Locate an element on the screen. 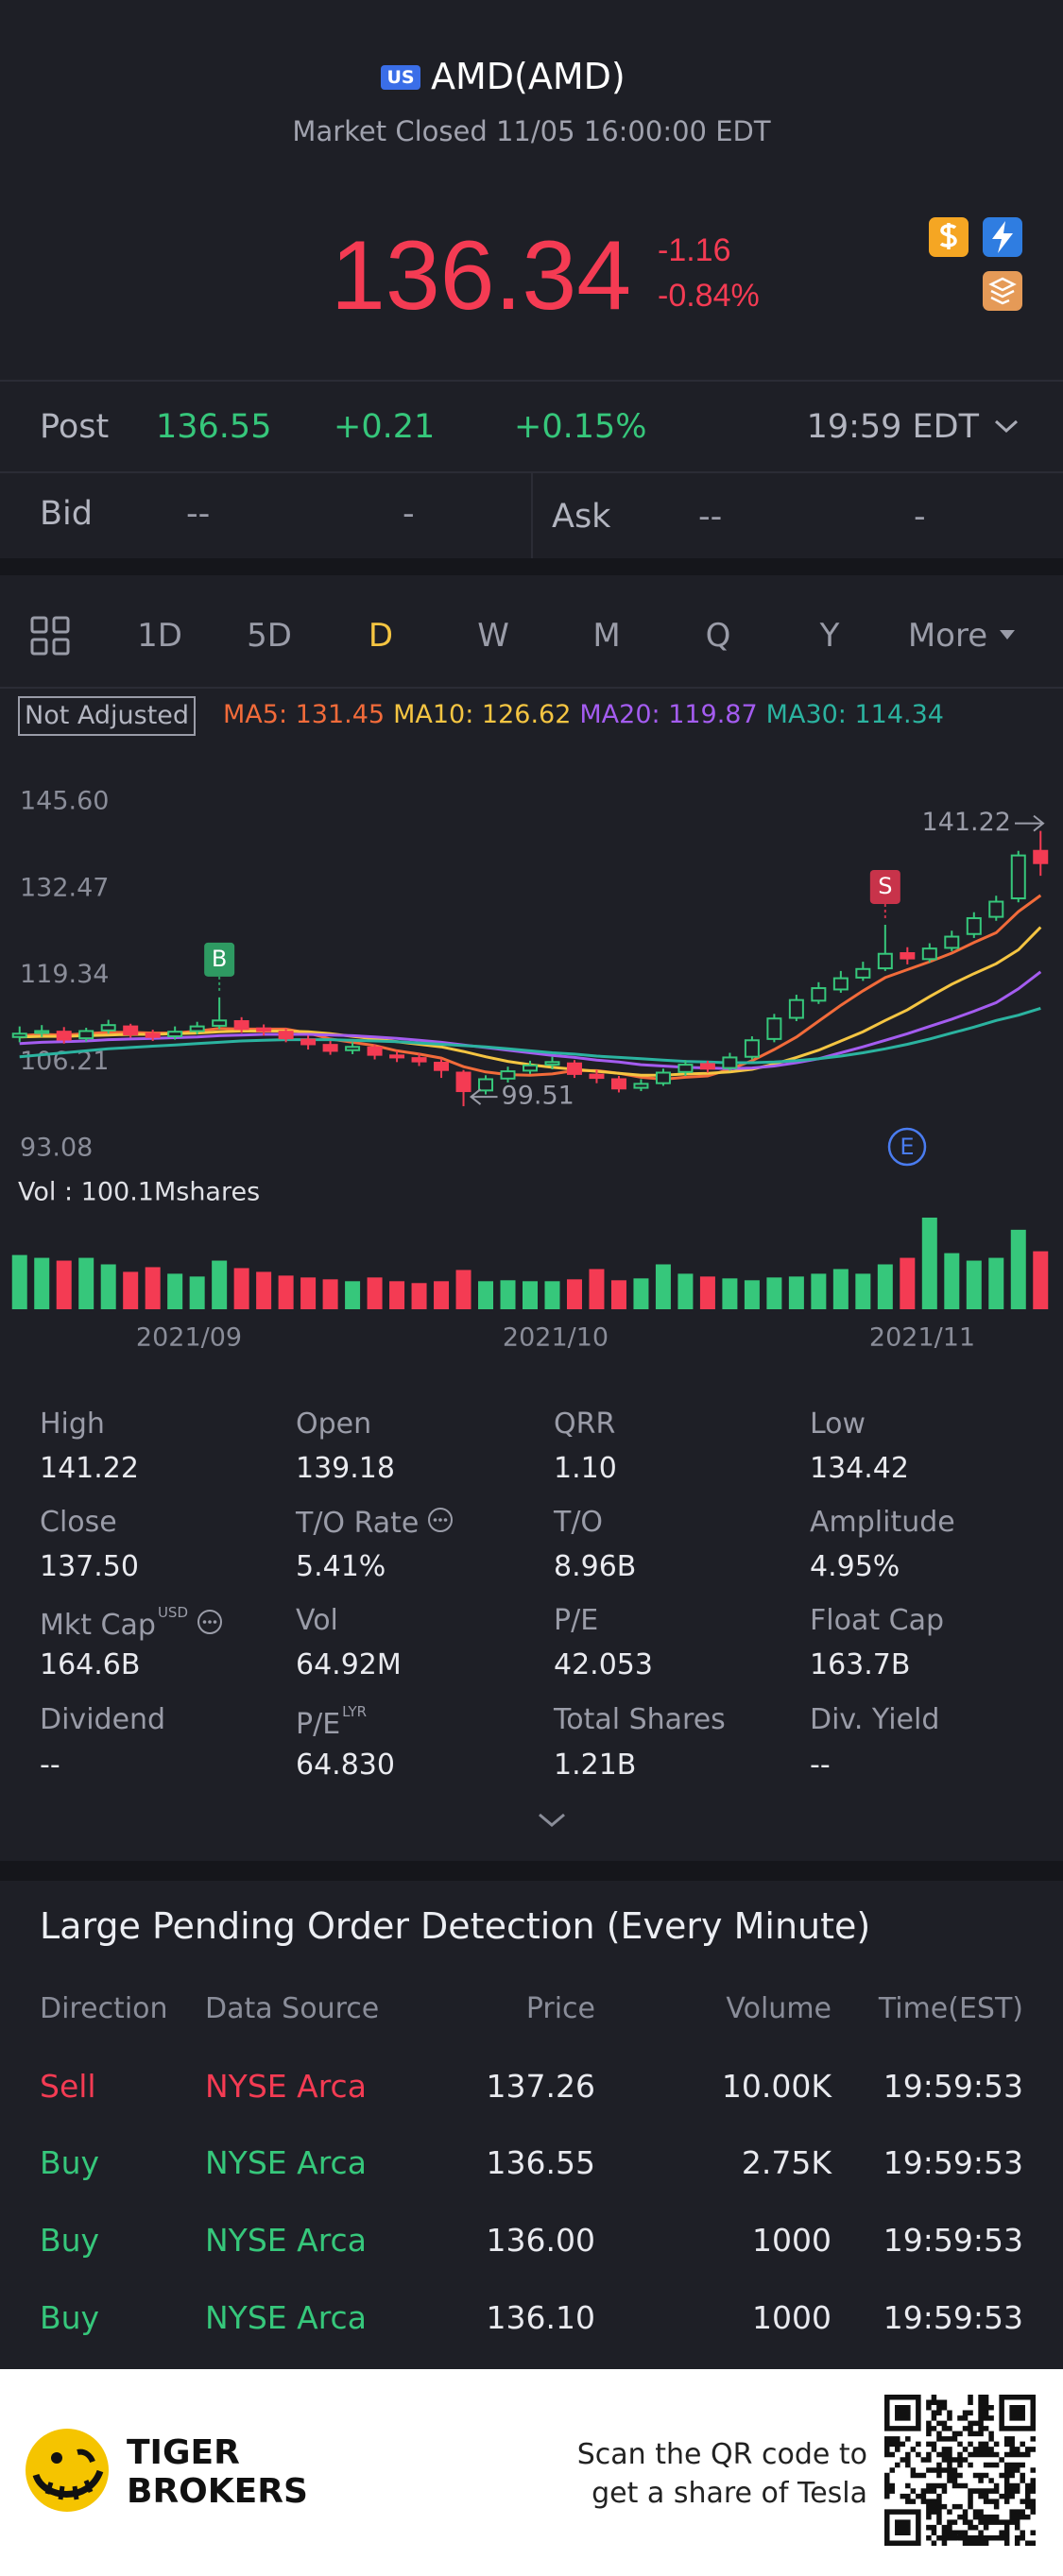  stat-label: Div. Yield is located at coordinates (874, 1720).